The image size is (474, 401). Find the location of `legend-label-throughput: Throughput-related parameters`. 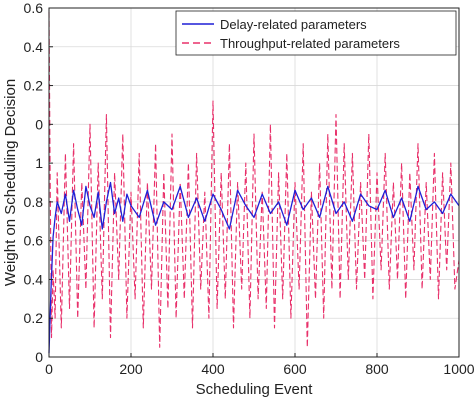

legend-label-throughput: Throughput-related parameters is located at coordinates (310, 43).